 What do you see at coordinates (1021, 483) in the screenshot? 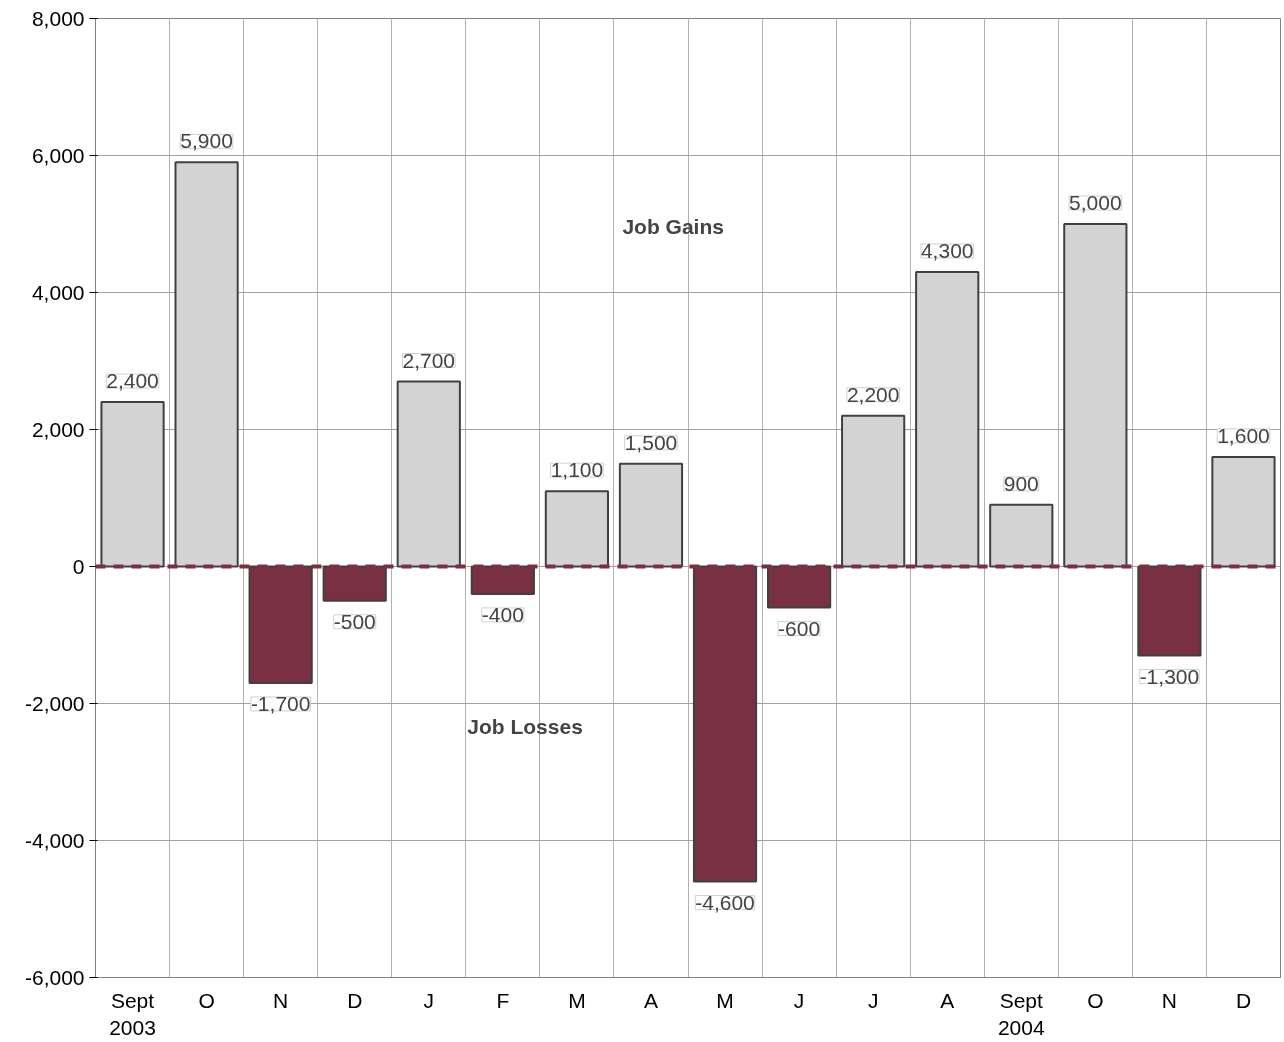
I see `data-label: 900` at bounding box center [1021, 483].